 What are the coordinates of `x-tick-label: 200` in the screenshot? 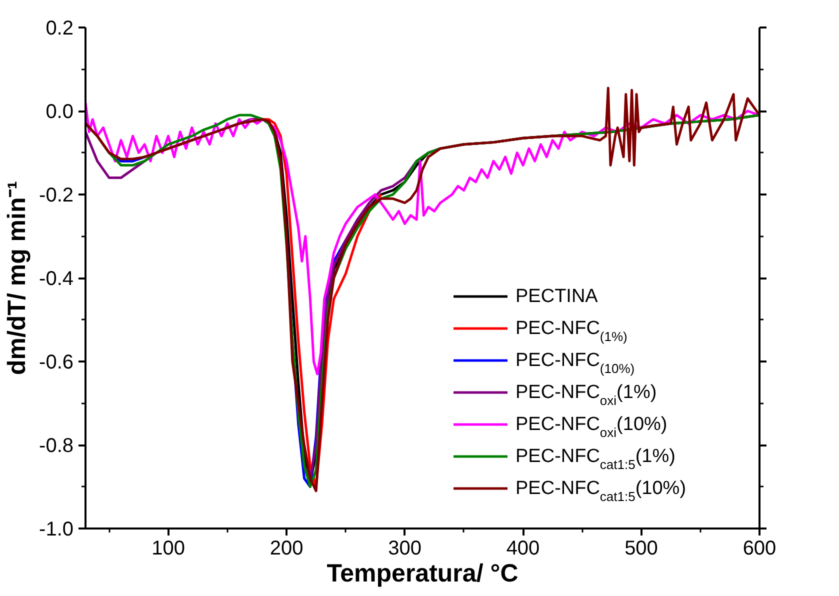 It's located at (287, 549).